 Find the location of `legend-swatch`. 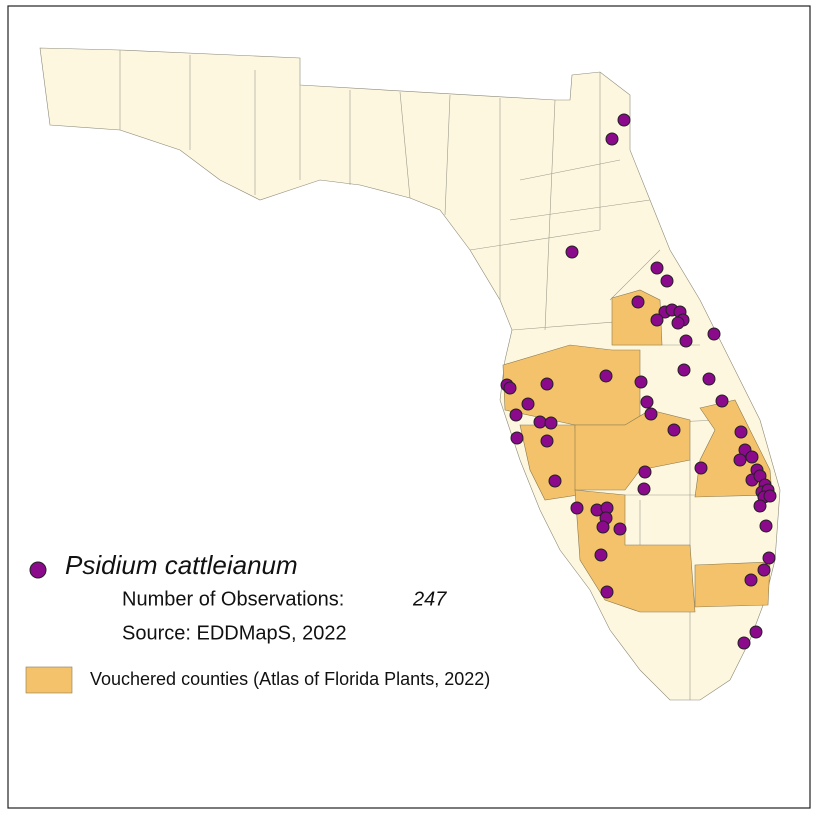

legend-swatch is located at coordinates (49, 680).